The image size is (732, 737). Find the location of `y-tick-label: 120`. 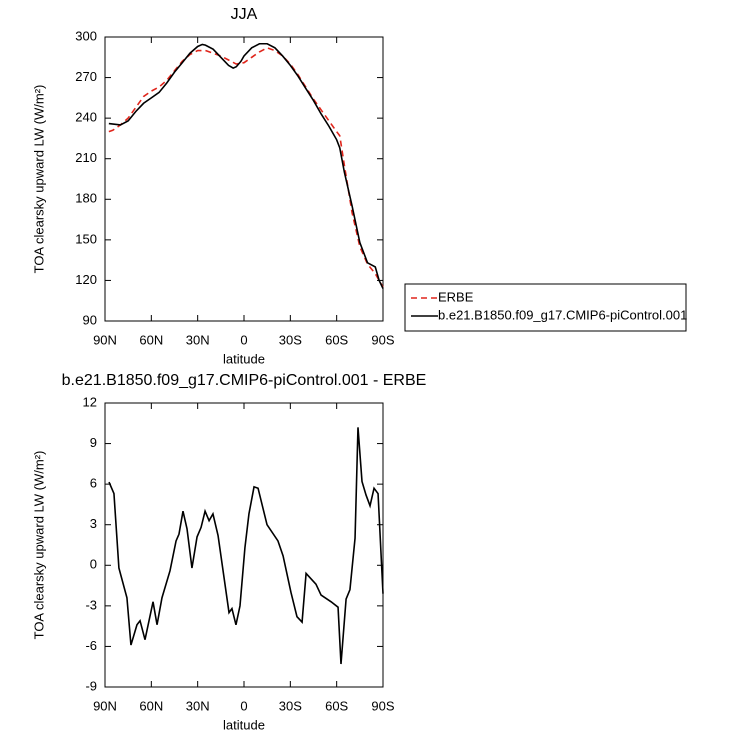

y-tick-label: 120 is located at coordinates (86, 279).